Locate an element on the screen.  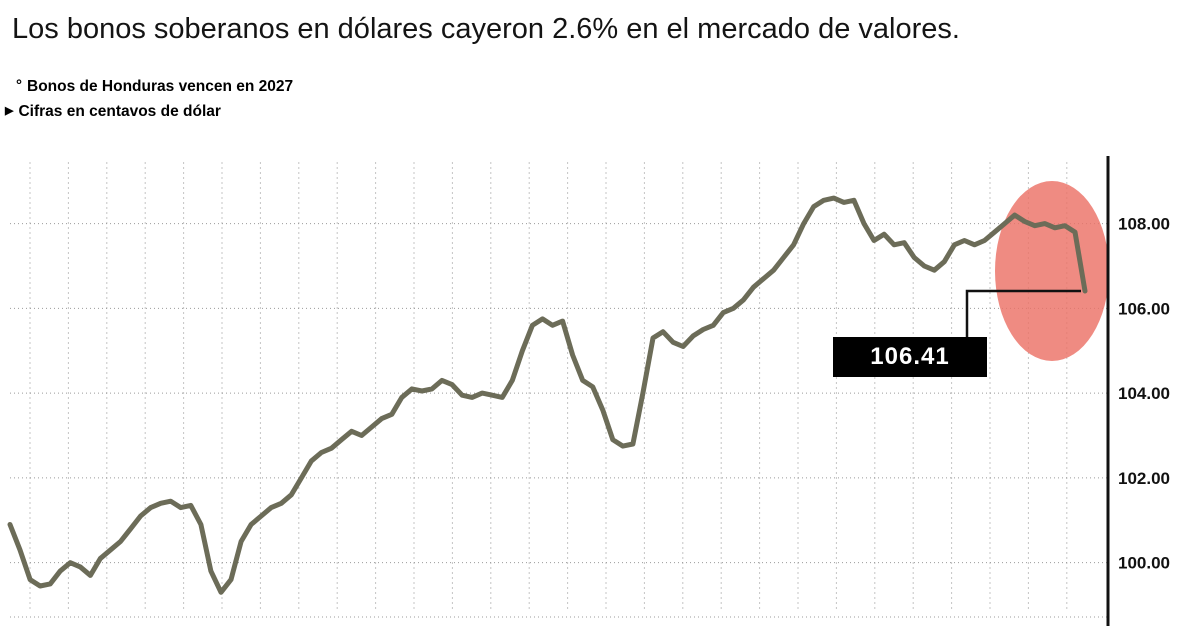
drop-highlight-ellipse is located at coordinates (1052, 271).